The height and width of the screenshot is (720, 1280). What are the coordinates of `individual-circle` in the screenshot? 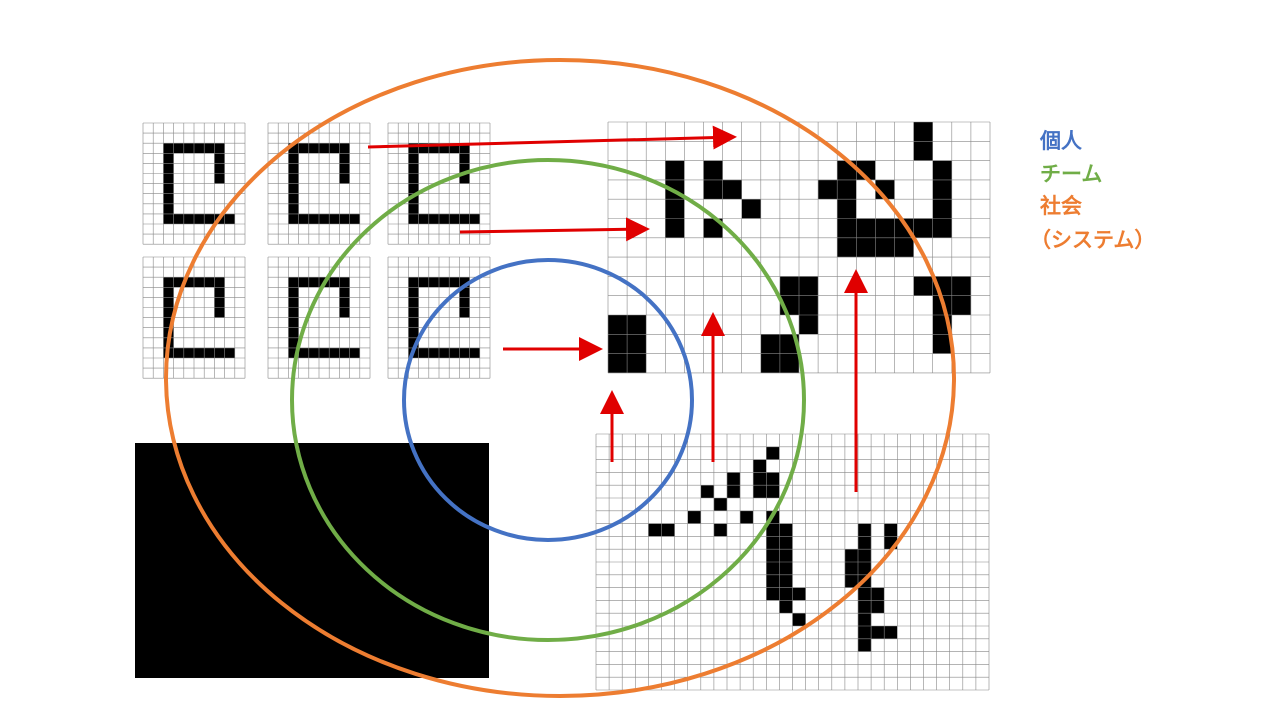 It's located at (548, 400).